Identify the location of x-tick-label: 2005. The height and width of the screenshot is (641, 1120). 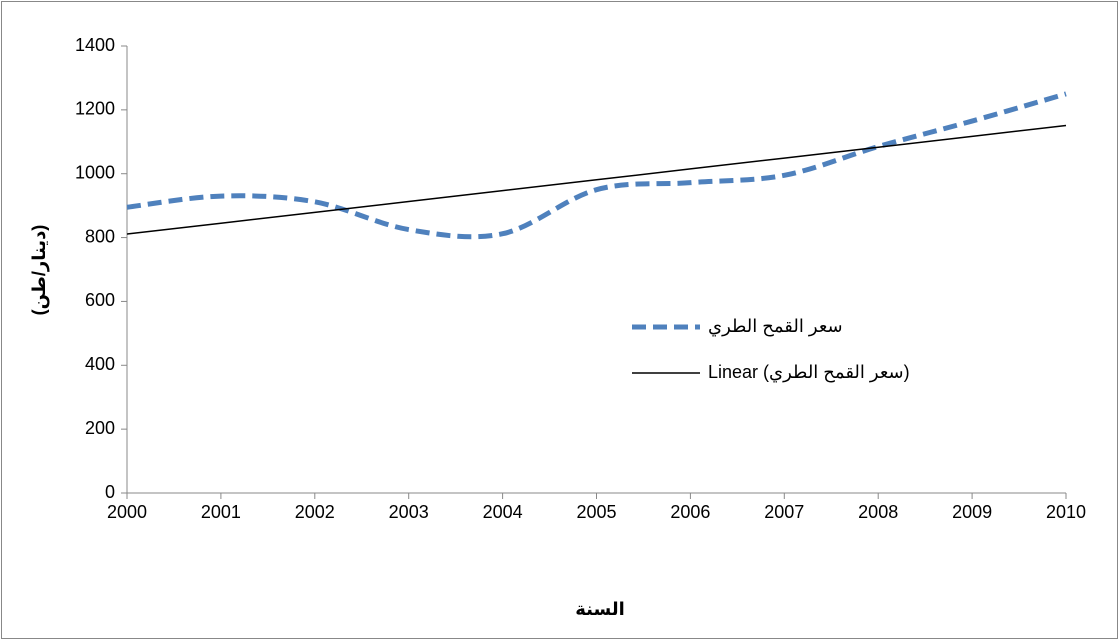
(596, 512).